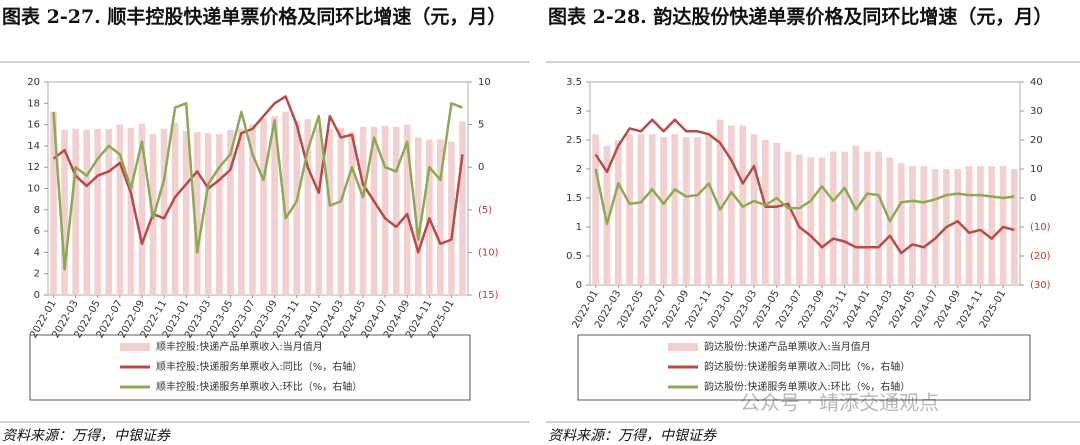  I want to click on y2-tick-label: 10, so click(484, 82).